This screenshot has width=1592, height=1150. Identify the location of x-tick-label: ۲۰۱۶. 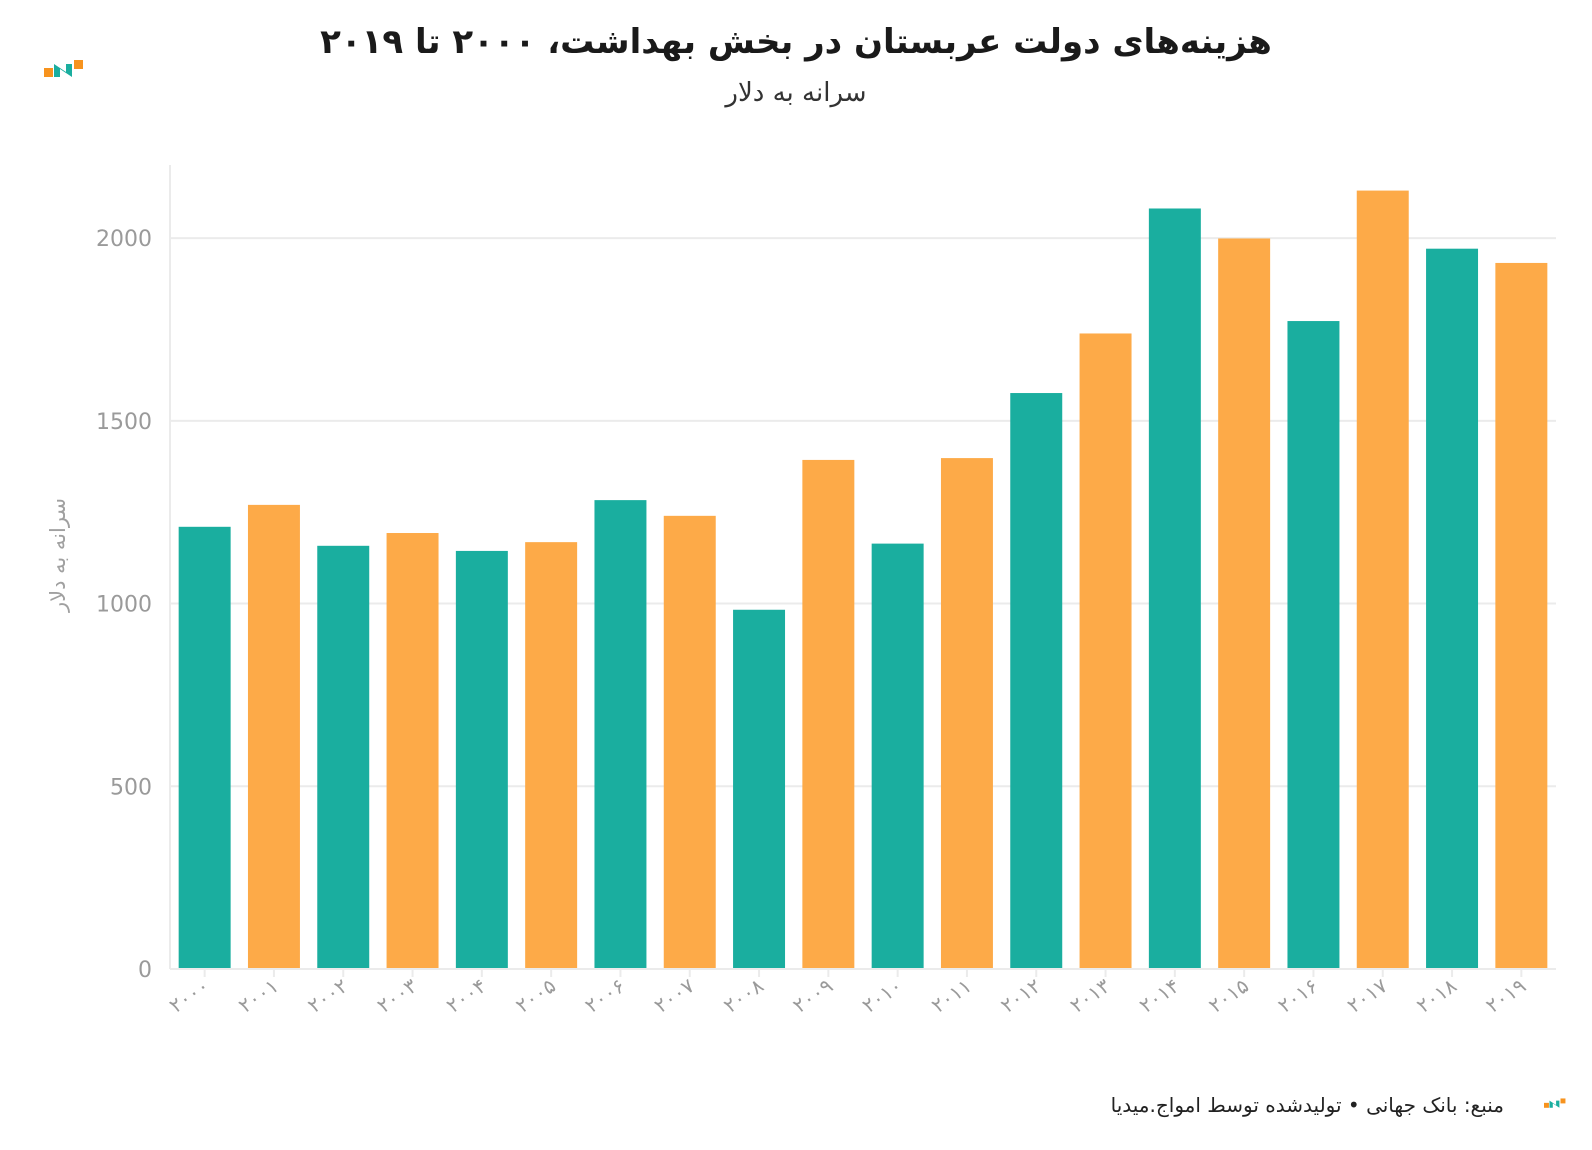
(1297, 995).